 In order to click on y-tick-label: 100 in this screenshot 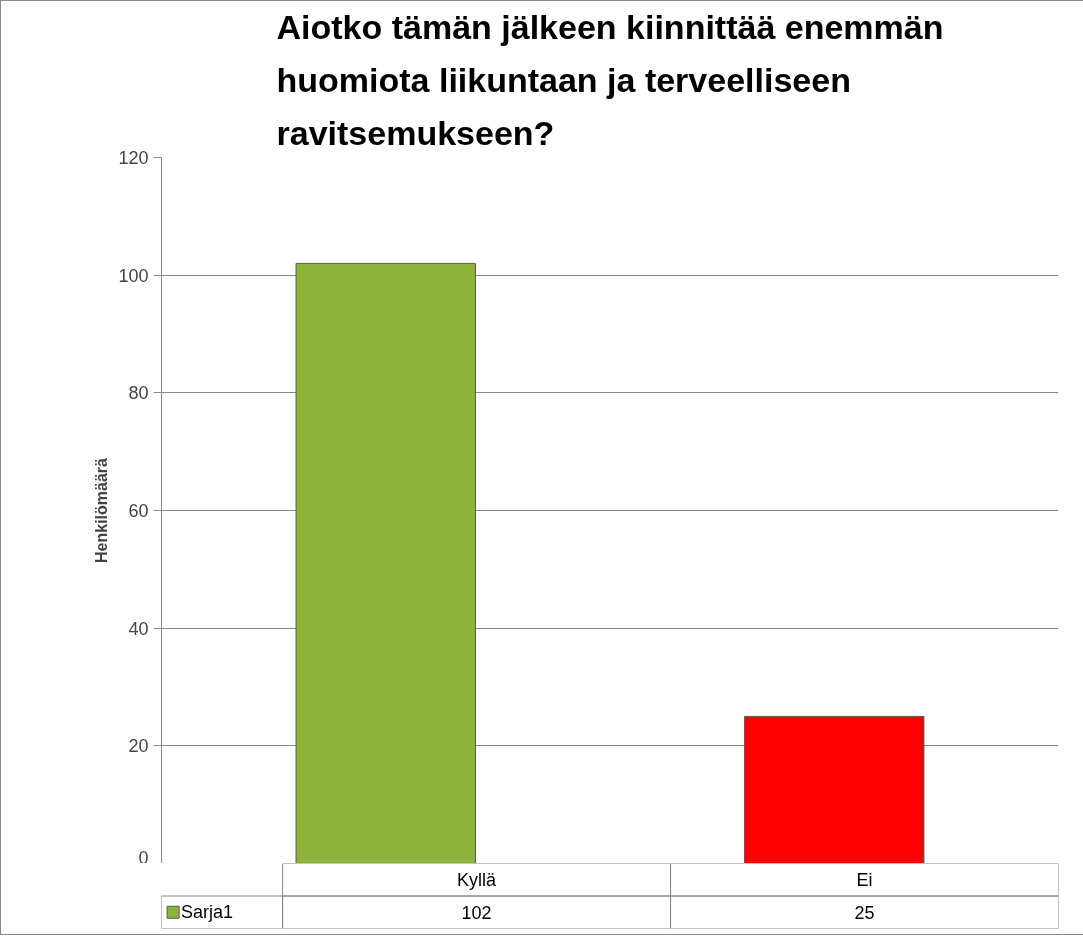, I will do `click(133, 275)`.